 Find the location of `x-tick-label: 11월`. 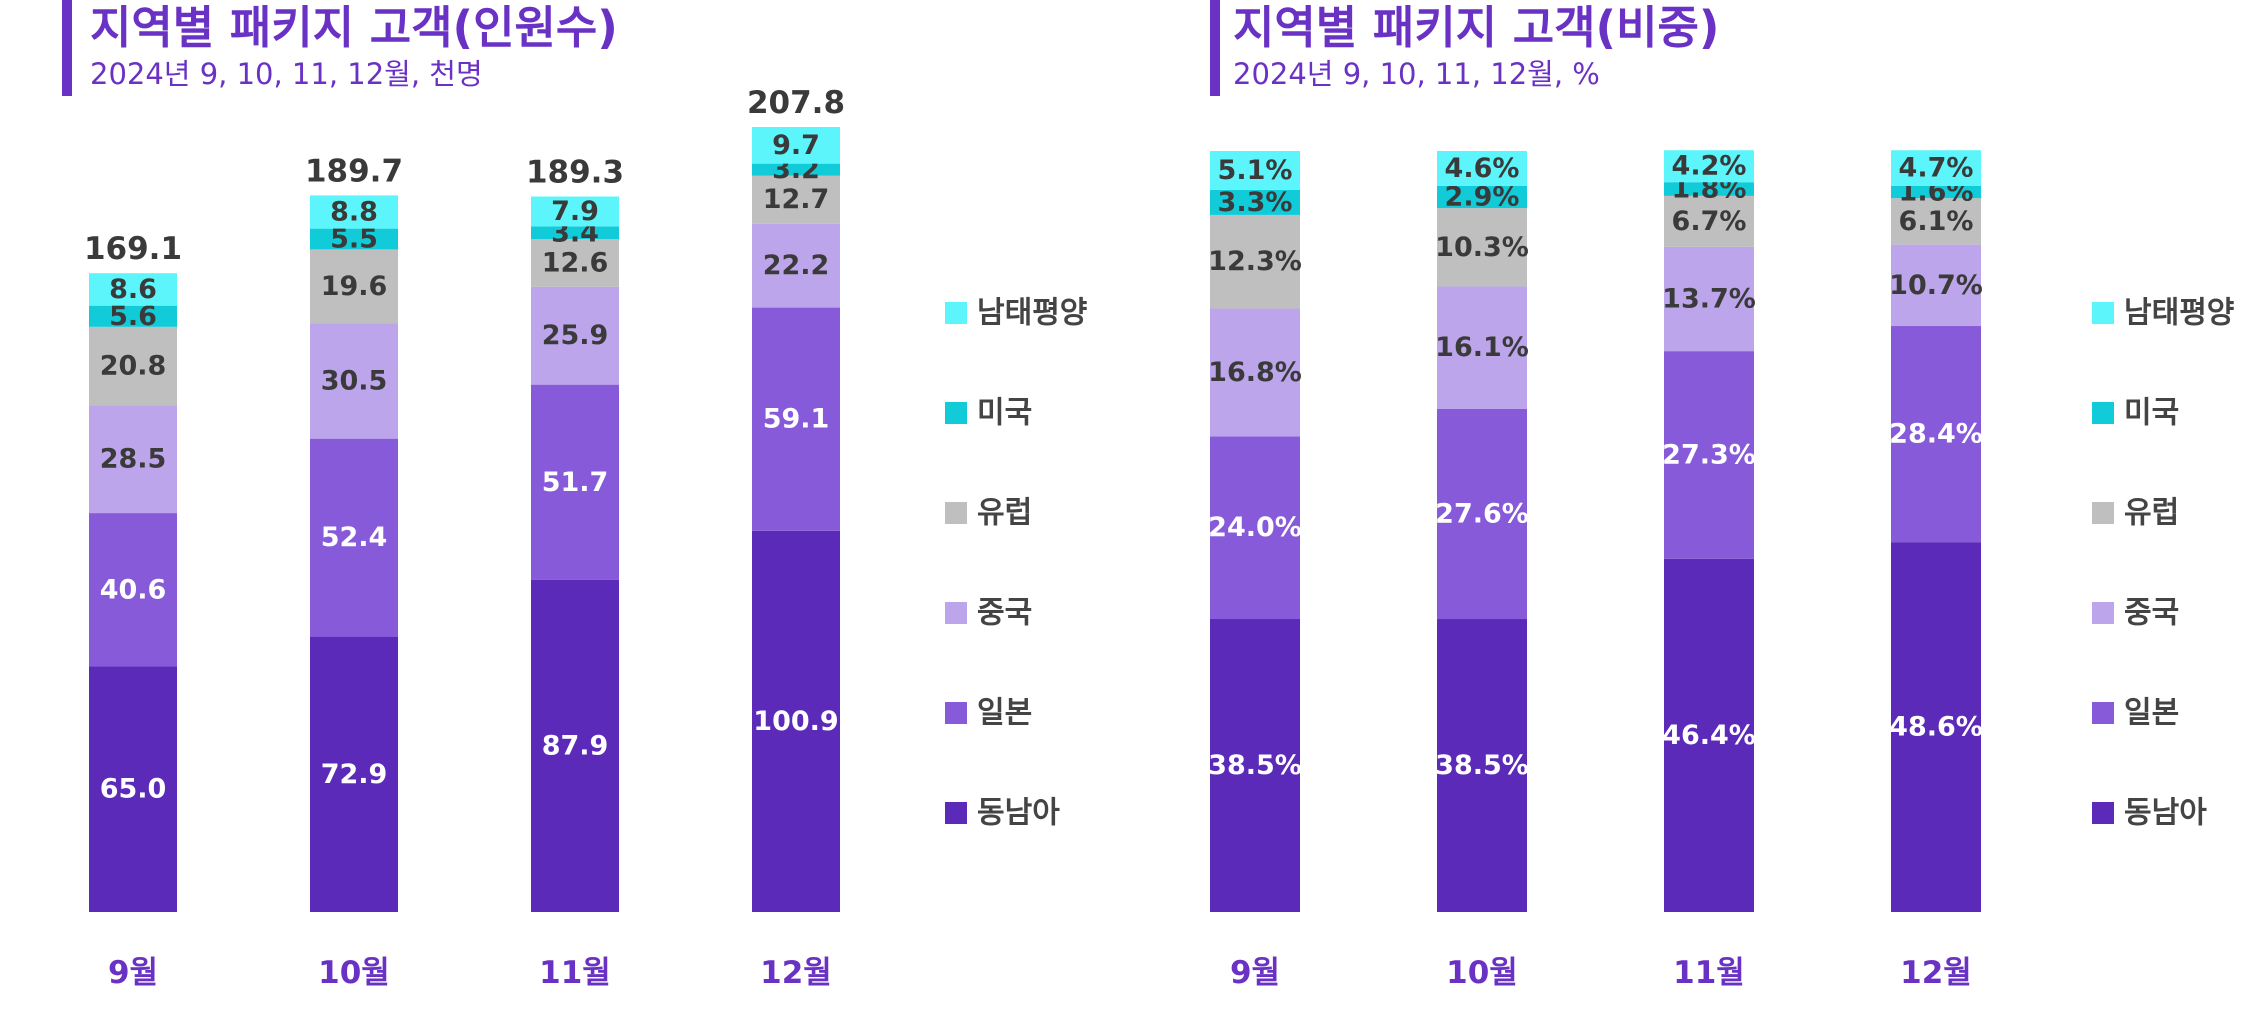

x-tick-label: 11월 is located at coordinates (1709, 973).